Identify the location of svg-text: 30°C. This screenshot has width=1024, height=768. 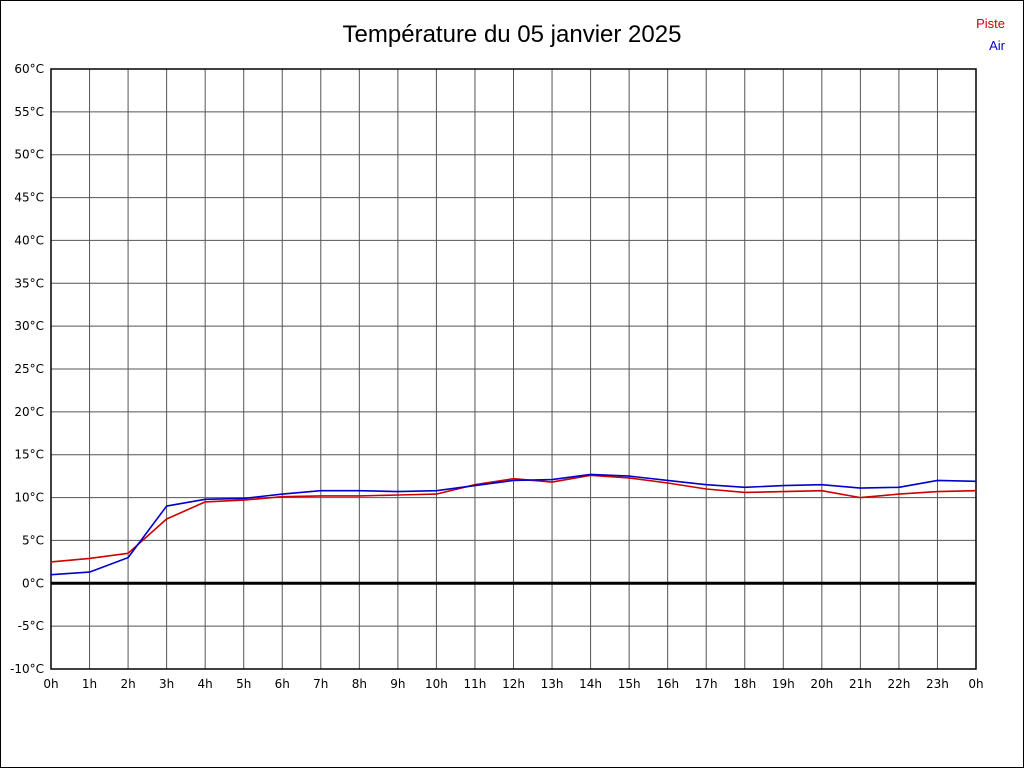
(29, 326).